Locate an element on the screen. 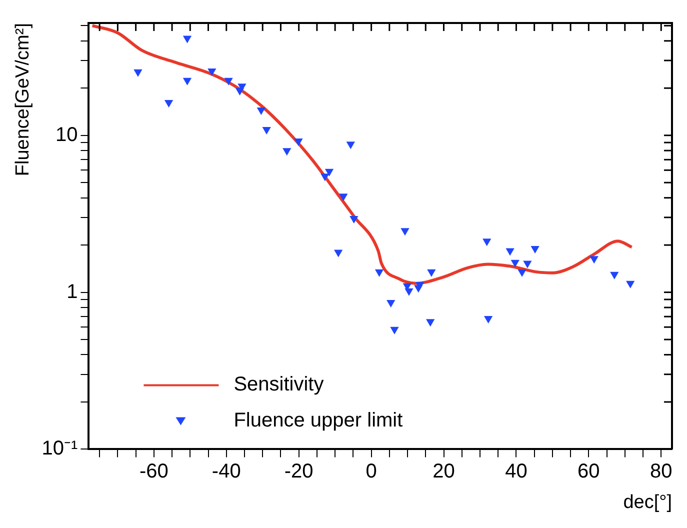 This screenshot has height=528, width=687. y-axis-title: Fluence[GeV/cm²] is located at coordinates (23, 99).